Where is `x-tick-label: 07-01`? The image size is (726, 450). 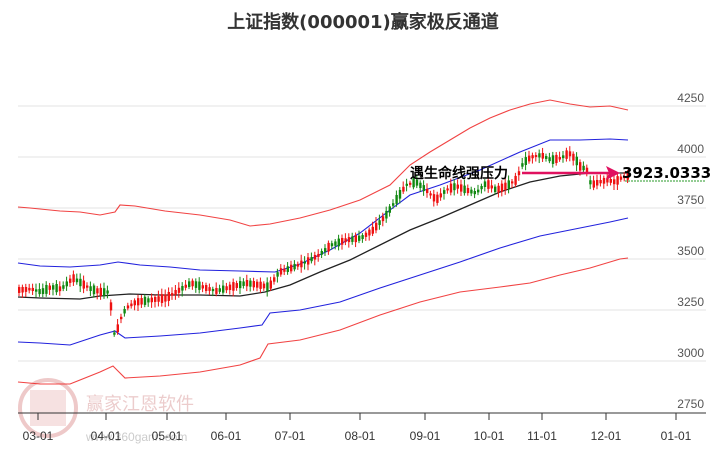 x-tick-label: 07-01 is located at coordinates (290, 436).